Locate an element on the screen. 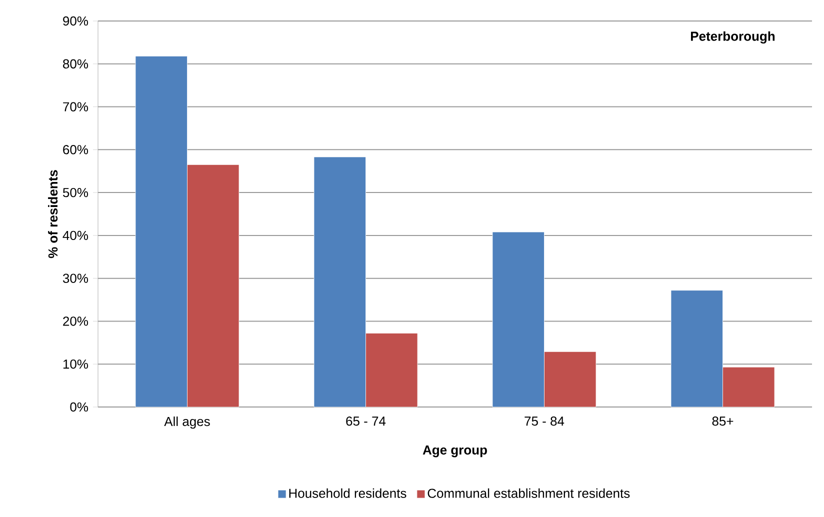  y-tick-label: 10% is located at coordinates (75, 364).